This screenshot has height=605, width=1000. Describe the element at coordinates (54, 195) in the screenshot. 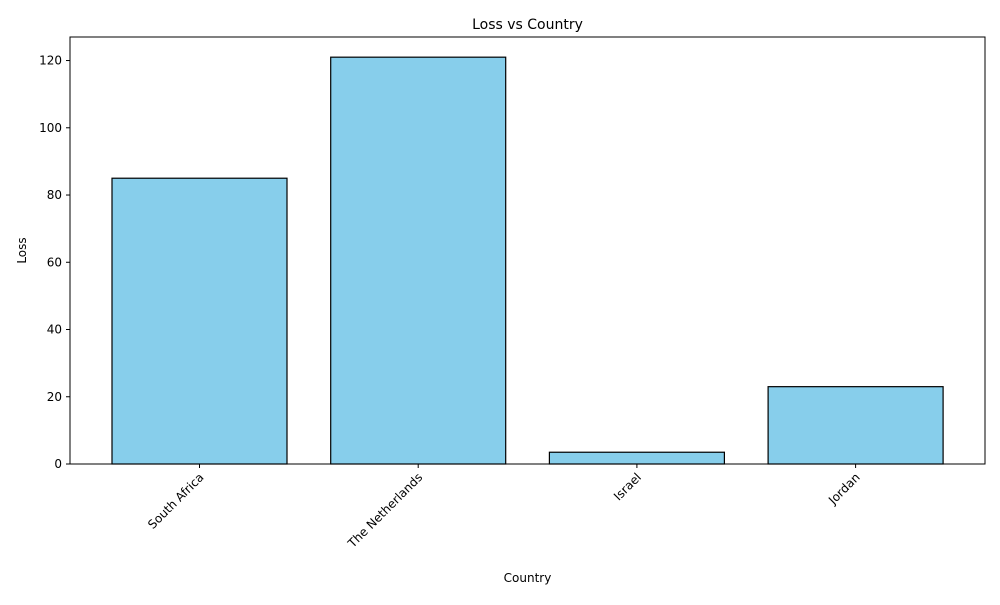

I see `y-tick-label: 80` at that location.